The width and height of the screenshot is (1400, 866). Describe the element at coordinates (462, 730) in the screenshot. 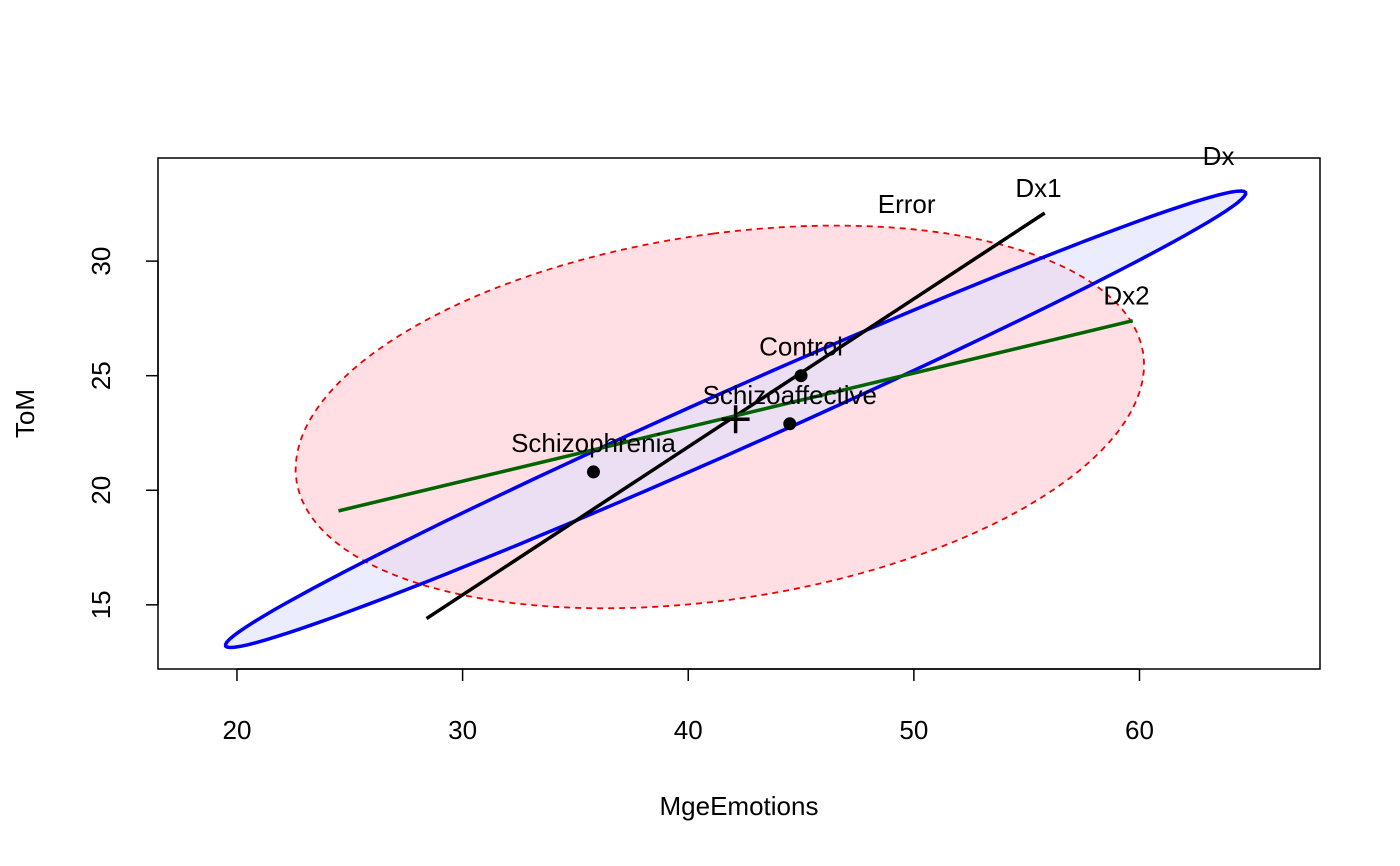

I see `x-tick-label-30: 30` at that location.